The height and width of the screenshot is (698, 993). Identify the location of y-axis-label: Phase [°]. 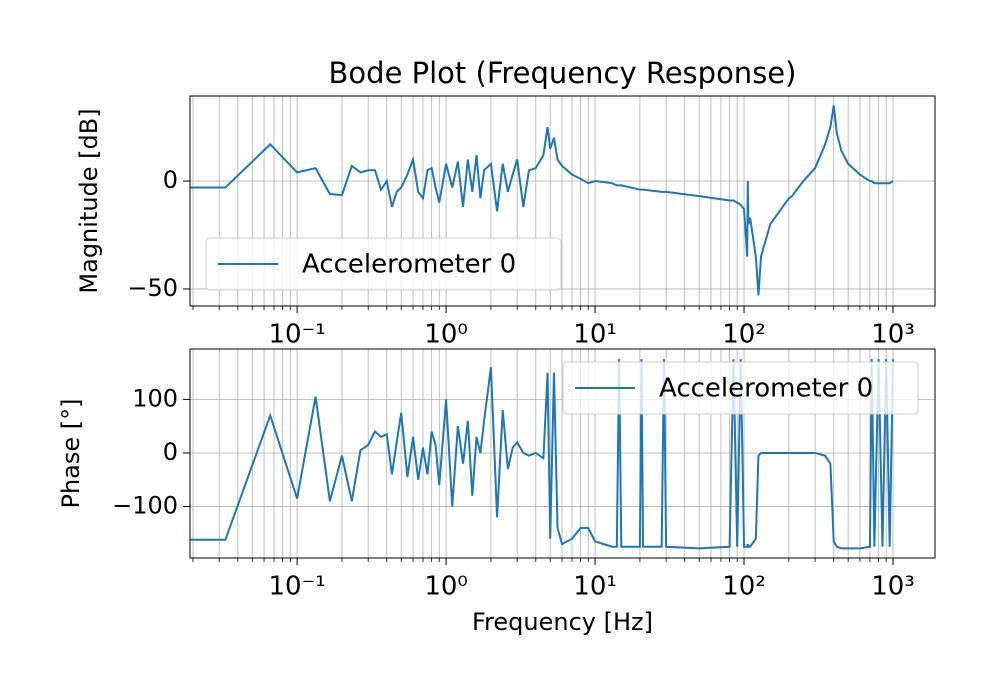
(71, 453).